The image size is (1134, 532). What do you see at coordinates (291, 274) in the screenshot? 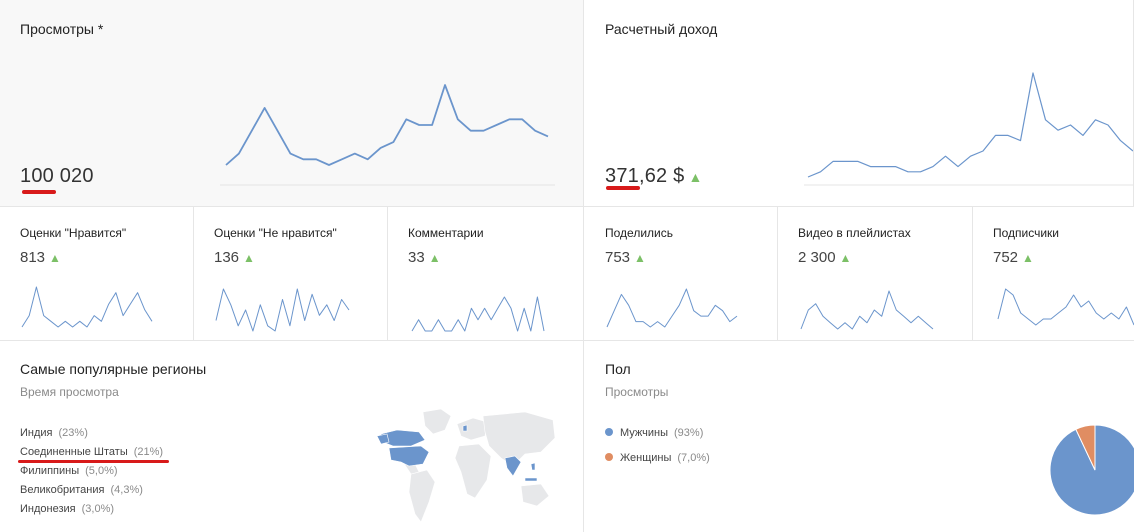
I see `metric-dislikes: Оценки "Не нравится" 136 ▲` at bounding box center [291, 274].